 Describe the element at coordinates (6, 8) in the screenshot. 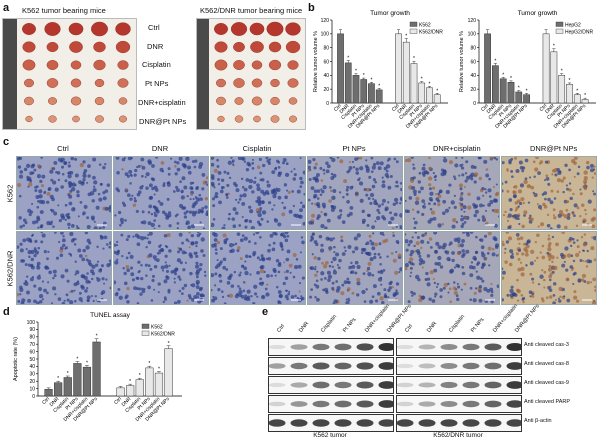

I see `panel-a-letter: a` at that location.